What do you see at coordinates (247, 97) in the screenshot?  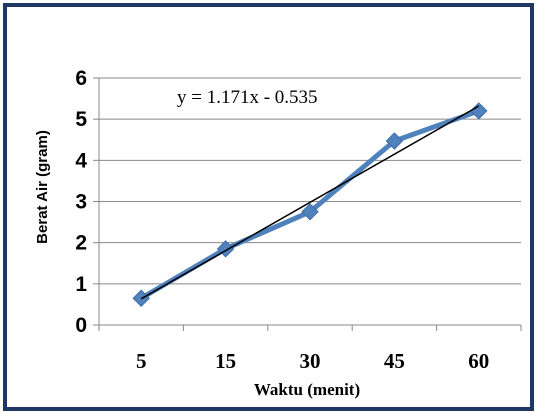 I see `trendline-equation: y = 1.171x - 0.535` at bounding box center [247, 97].